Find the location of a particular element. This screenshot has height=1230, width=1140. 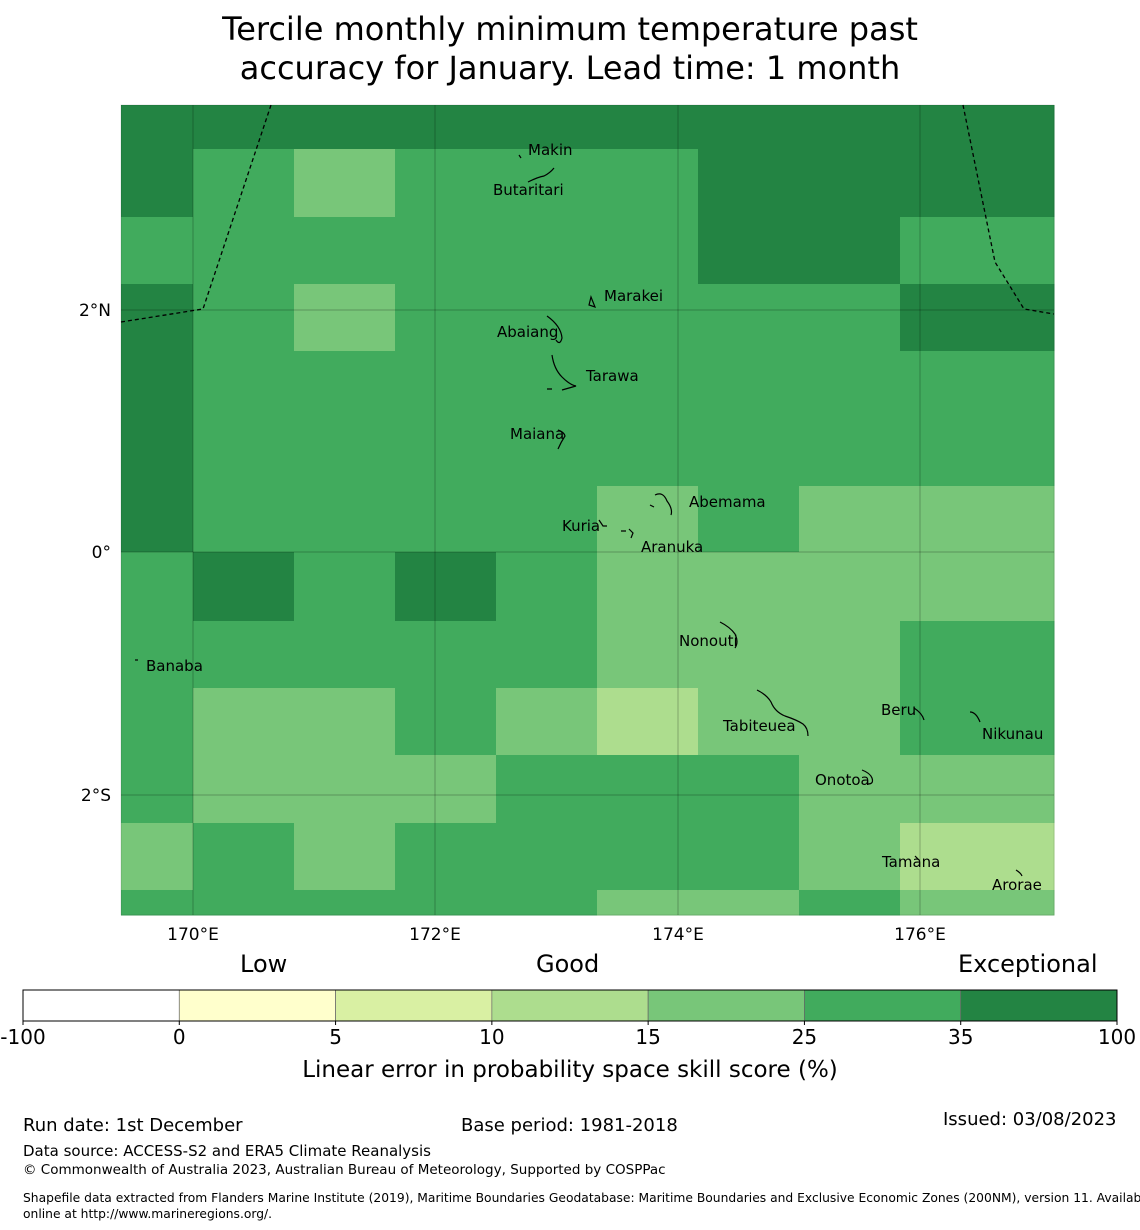

x-tick-label: 170°E is located at coordinates (193, 935).